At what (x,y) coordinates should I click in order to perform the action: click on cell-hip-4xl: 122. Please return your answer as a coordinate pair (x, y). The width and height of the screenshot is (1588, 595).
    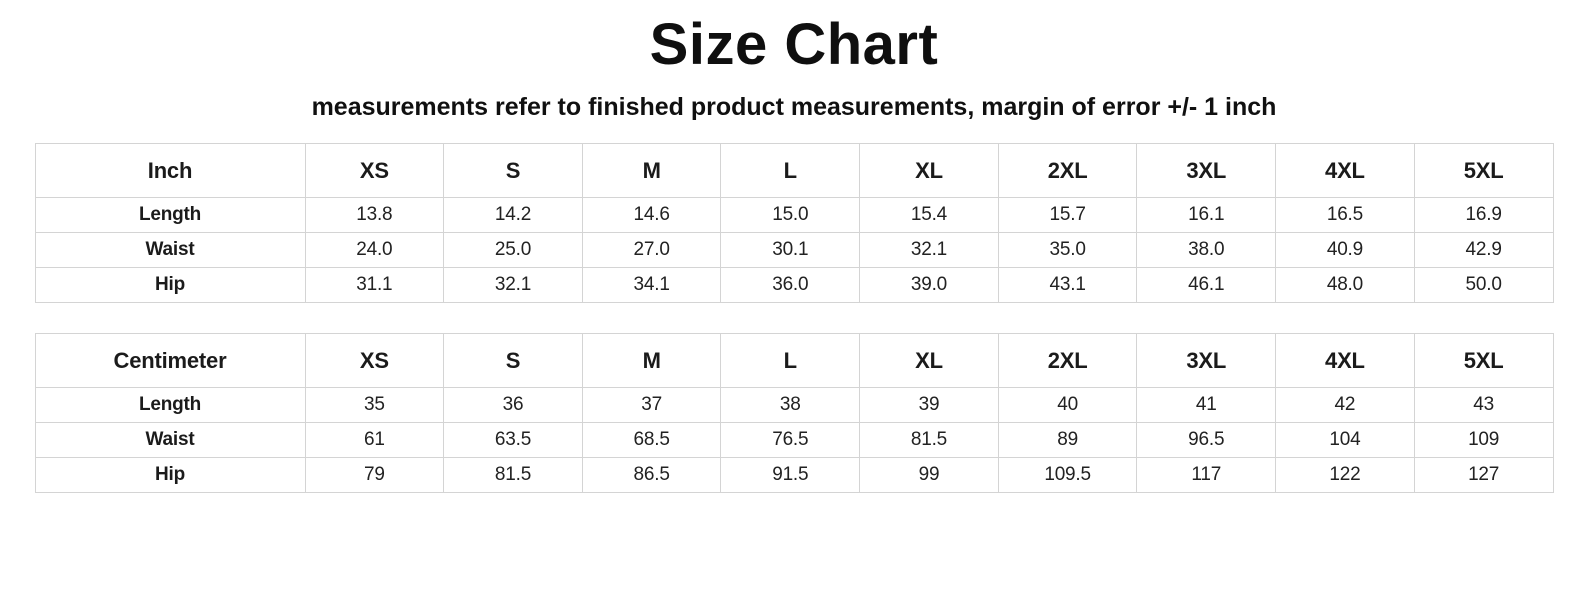
    Looking at the image, I should click on (1345, 475).